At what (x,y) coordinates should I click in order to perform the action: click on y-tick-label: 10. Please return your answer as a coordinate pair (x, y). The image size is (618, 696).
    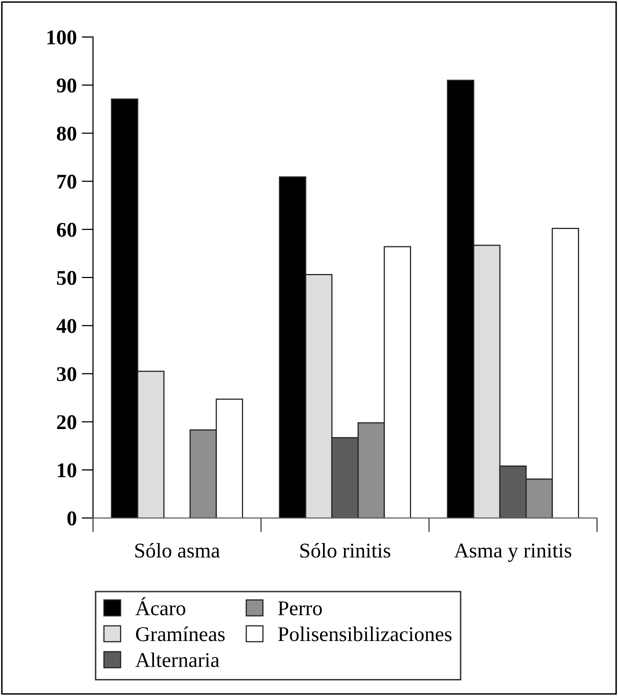
    Looking at the image, I should click on (67, 470).